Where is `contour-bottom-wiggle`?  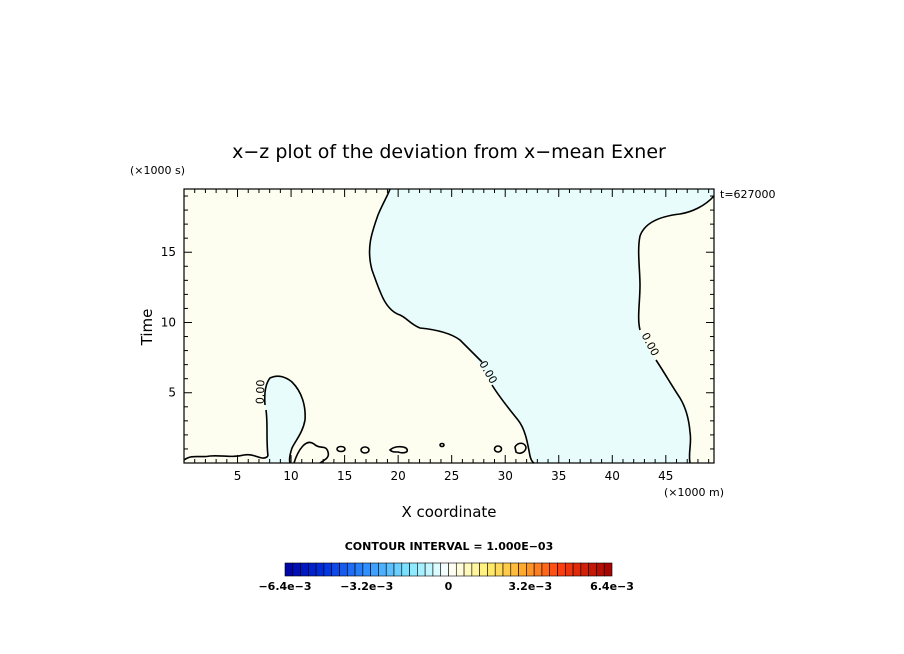
contour-bottom-wiggle is located at coordinates (226, 457).